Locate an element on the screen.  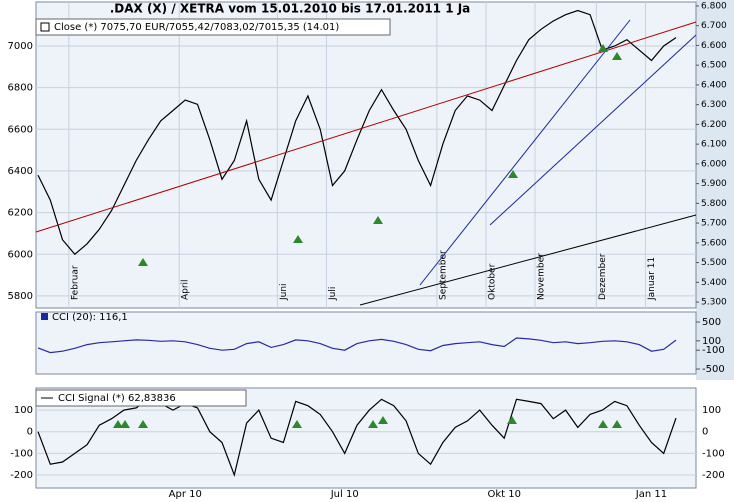
y2-tick-label: 6.800 is located at coordinates (714, 6).